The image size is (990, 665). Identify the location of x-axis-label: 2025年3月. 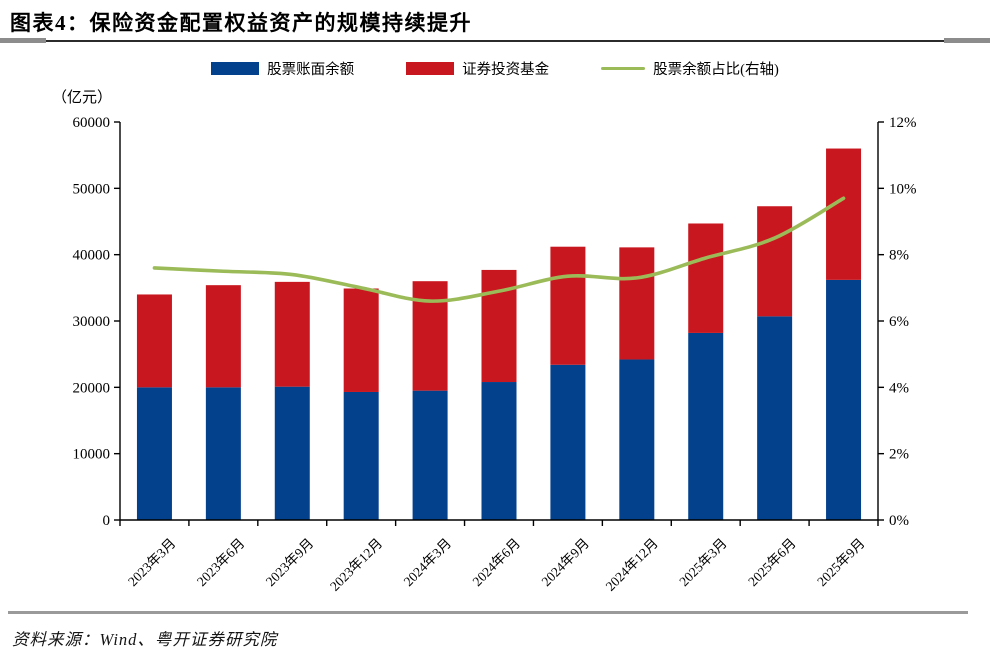
(703, 563).